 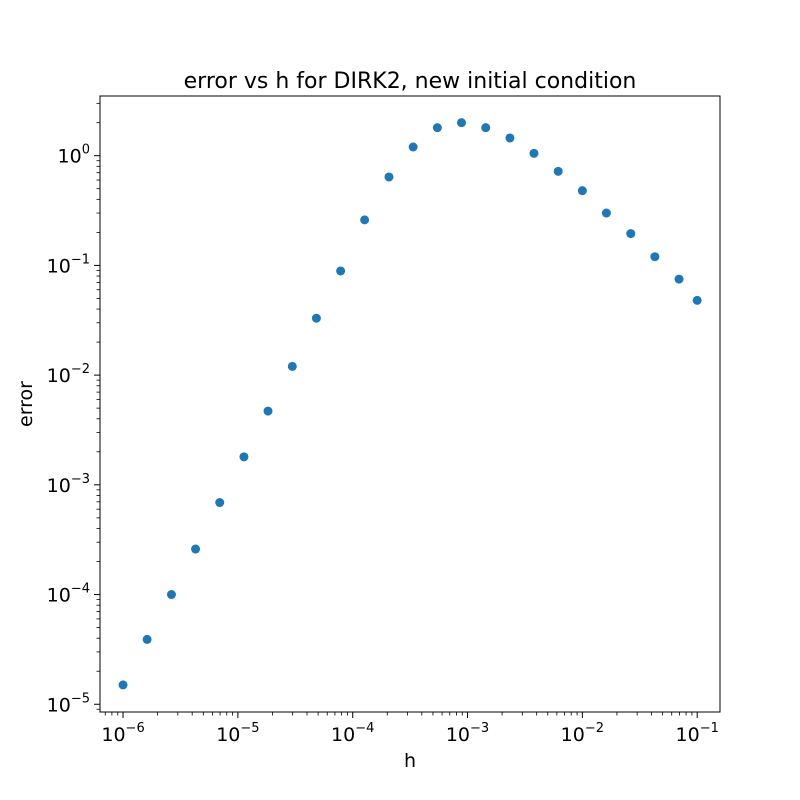 I want to click on y-tick-label: 10⁻⁴, so click(x=68, y=594).